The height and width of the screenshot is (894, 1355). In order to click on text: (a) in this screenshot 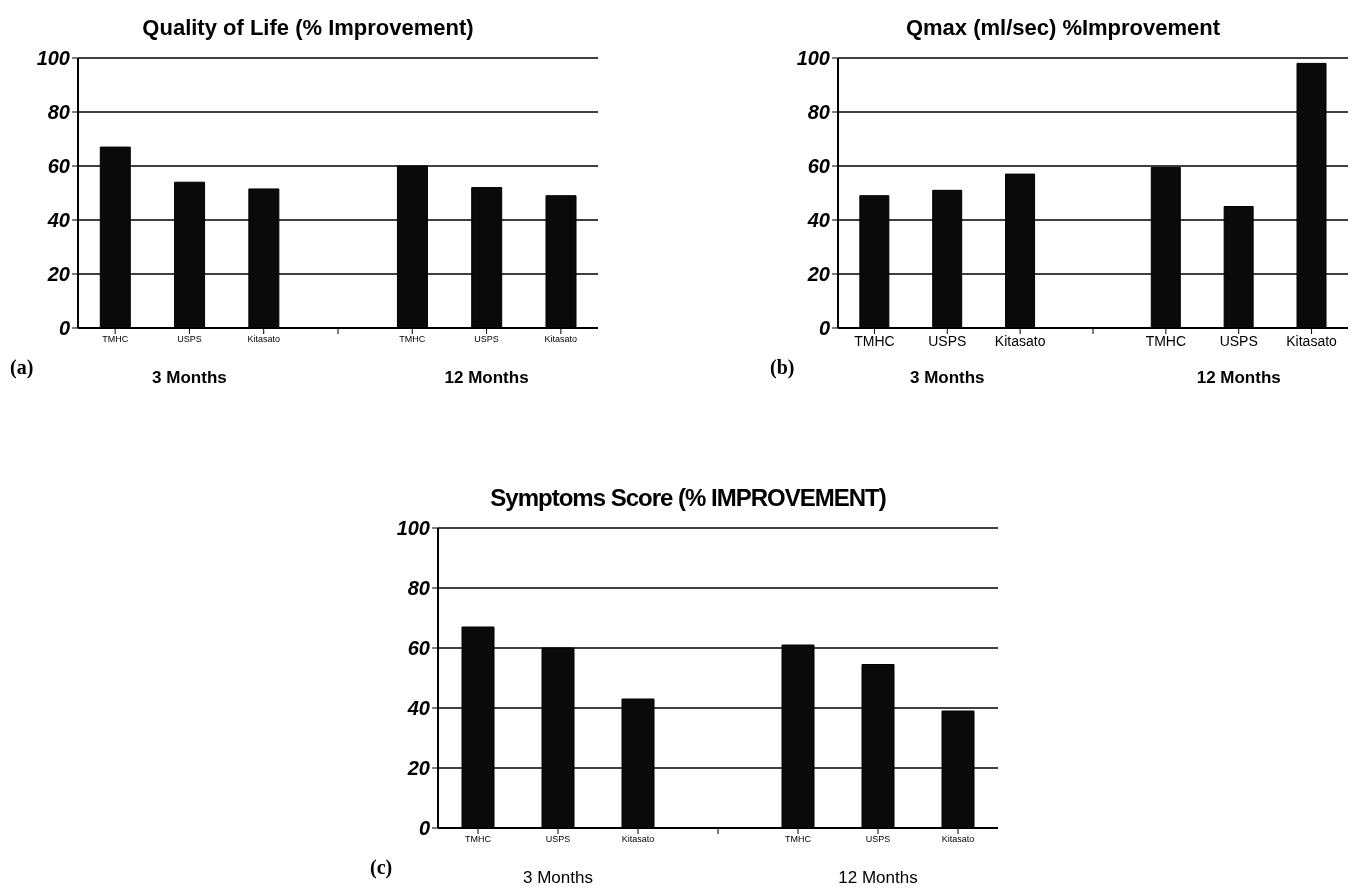, I will do `click(22, 367)`.